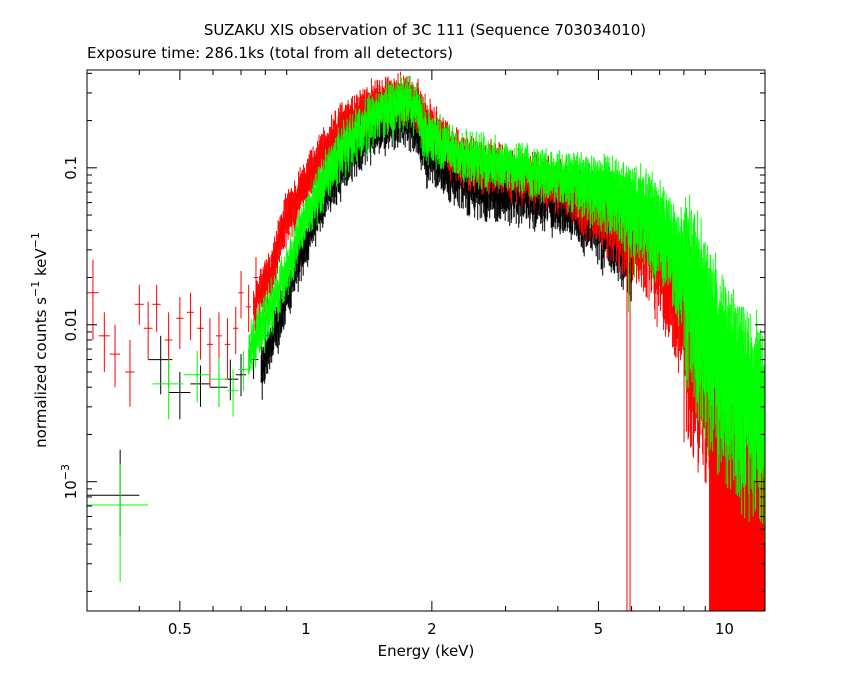 The width and height of the screenshot is (850, 680). I want to click on y-tick-label: 0.1, so click(71, 168).